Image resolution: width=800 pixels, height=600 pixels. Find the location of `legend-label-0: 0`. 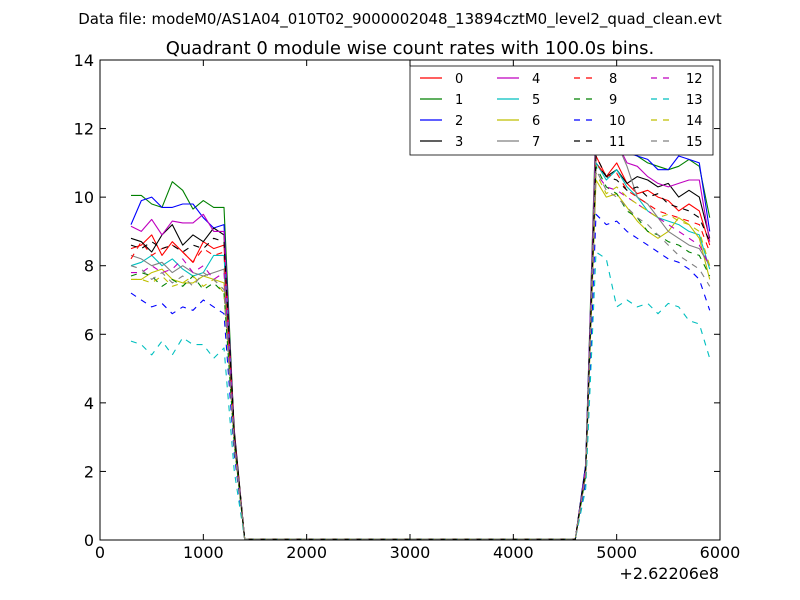

legend-label-0: 0 is located at coordinates (459, 79).